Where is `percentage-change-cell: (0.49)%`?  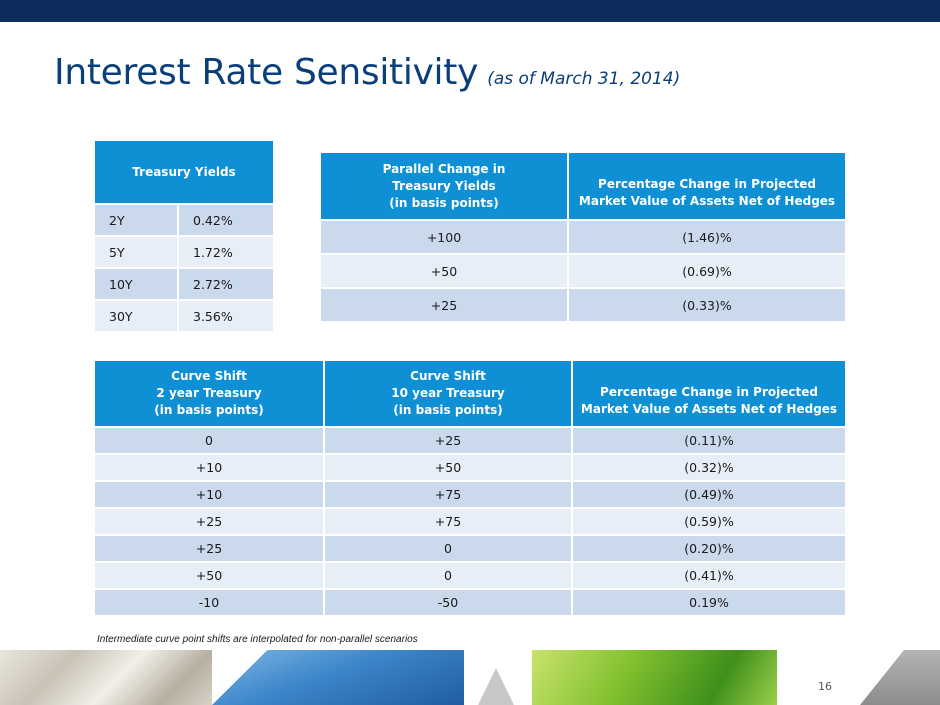
percentage-change-cell: (0.49)% is located at coordinates (709, 493).